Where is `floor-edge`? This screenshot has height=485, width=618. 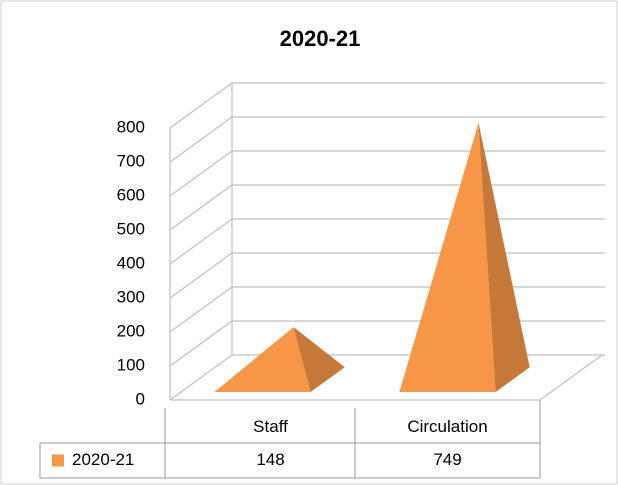 floor-edge is located at coordinates (571, 377).